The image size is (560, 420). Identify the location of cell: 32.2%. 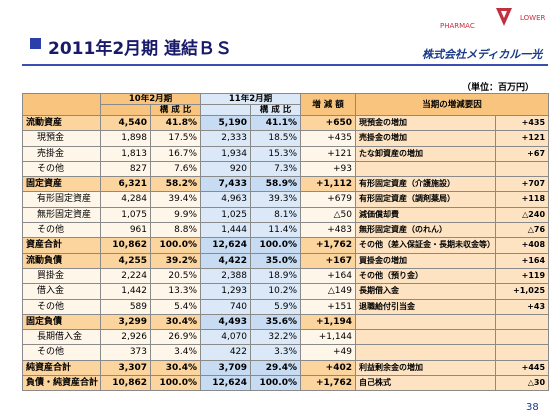
(275, 337).